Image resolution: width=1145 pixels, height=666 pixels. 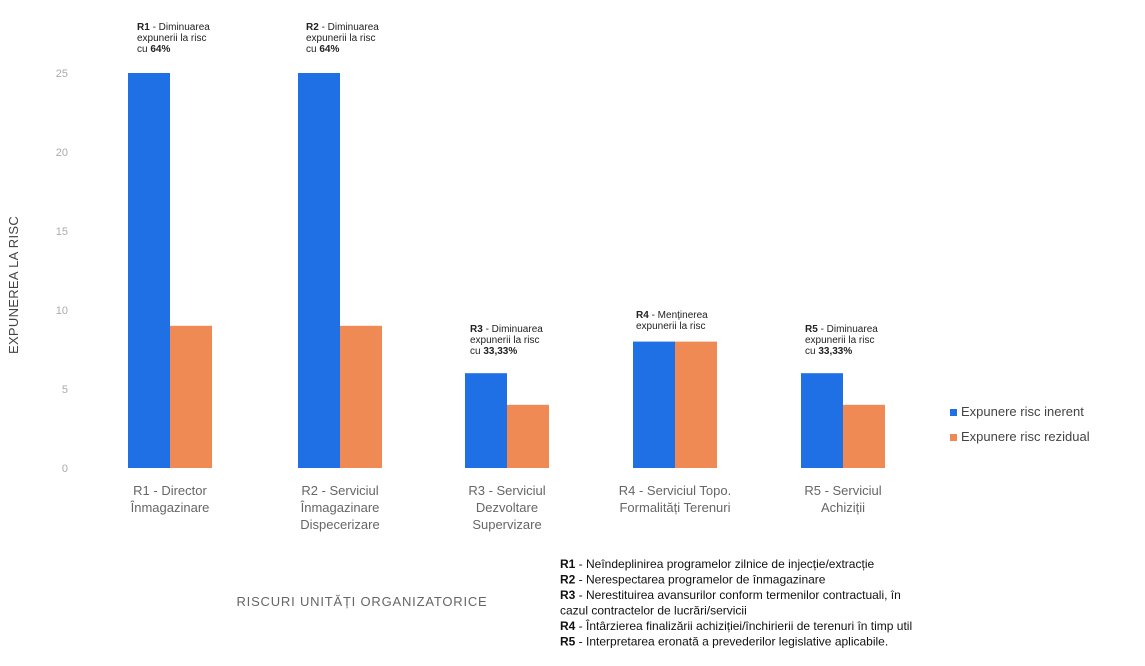 I want to click on y-tick-label: 0, so click(x=65, y=469).